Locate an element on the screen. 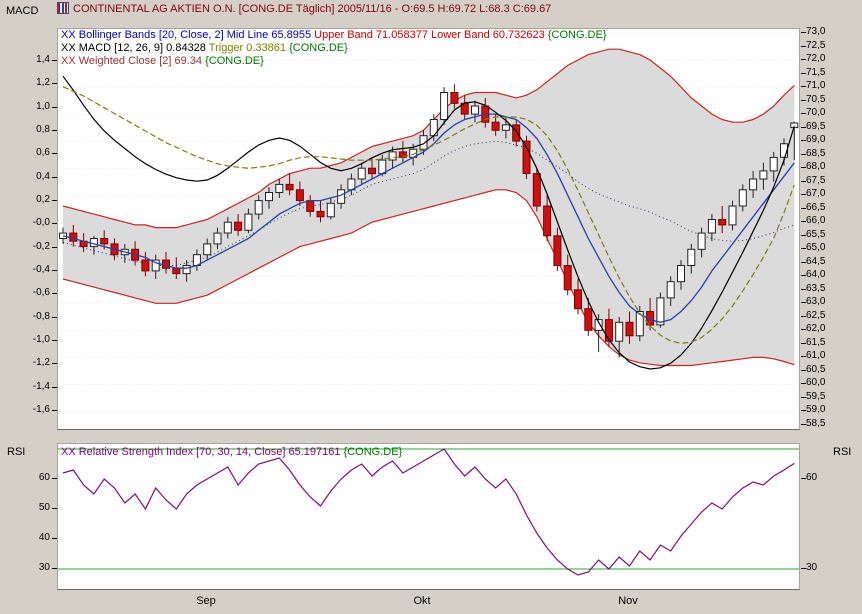  axis-tick-label: 65,5 is located at coordinates (816, 234).